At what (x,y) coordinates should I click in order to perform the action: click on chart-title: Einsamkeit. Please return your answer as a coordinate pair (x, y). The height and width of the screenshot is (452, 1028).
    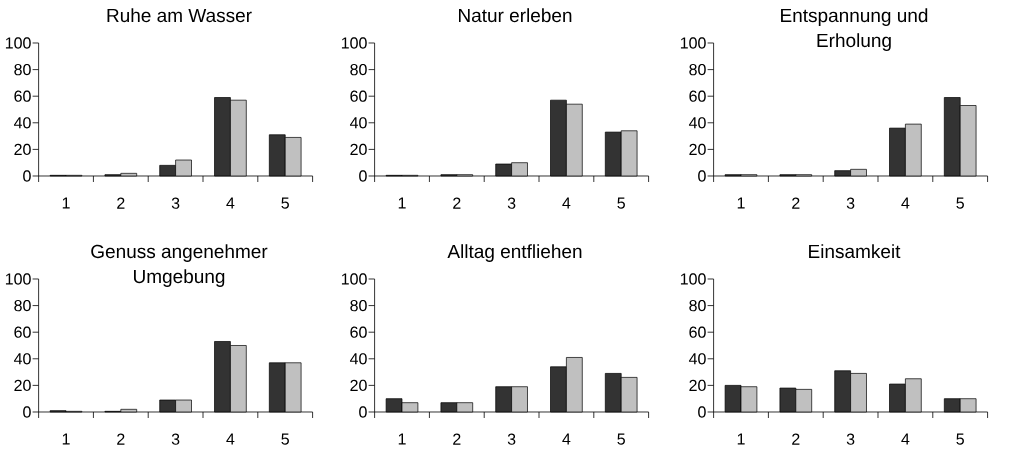
    Looking at the image, I should click on (855, 251).